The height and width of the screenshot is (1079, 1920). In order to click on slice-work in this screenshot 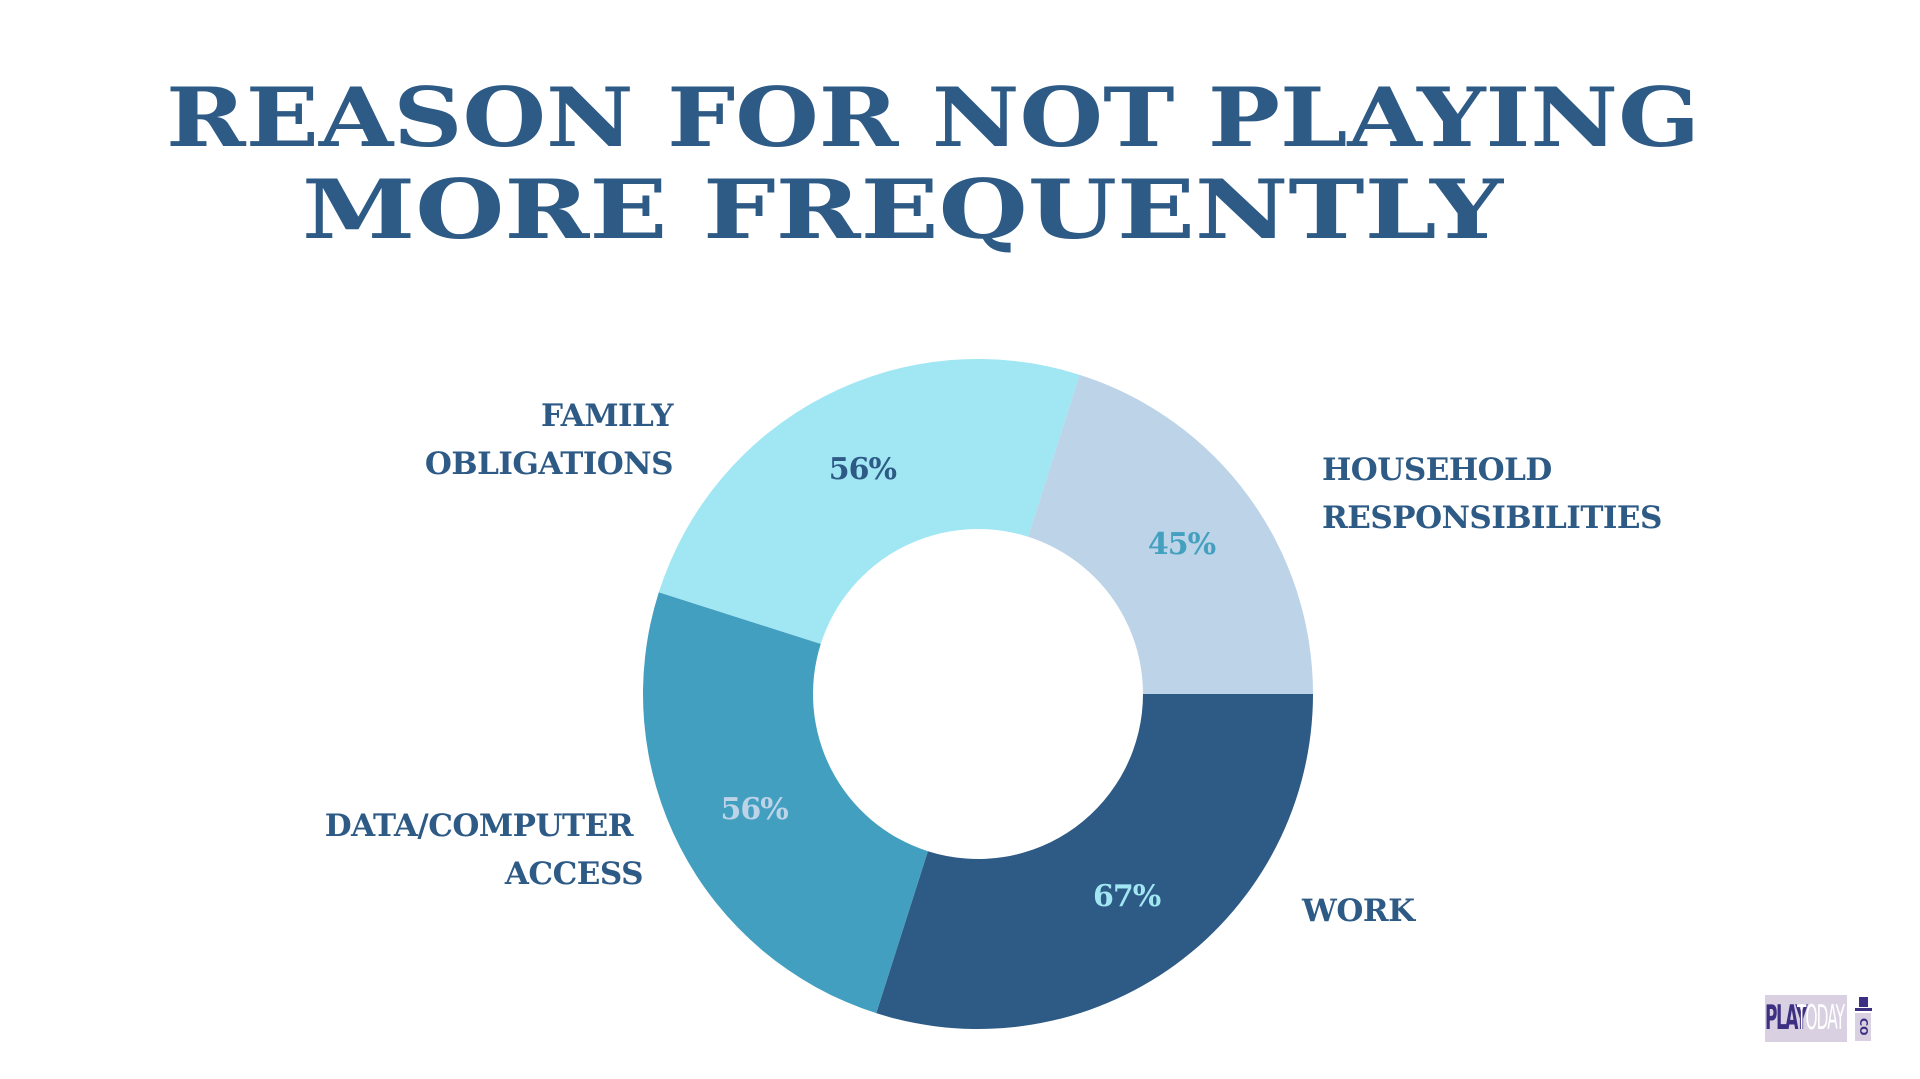, I will do `click(1094, 861)`.